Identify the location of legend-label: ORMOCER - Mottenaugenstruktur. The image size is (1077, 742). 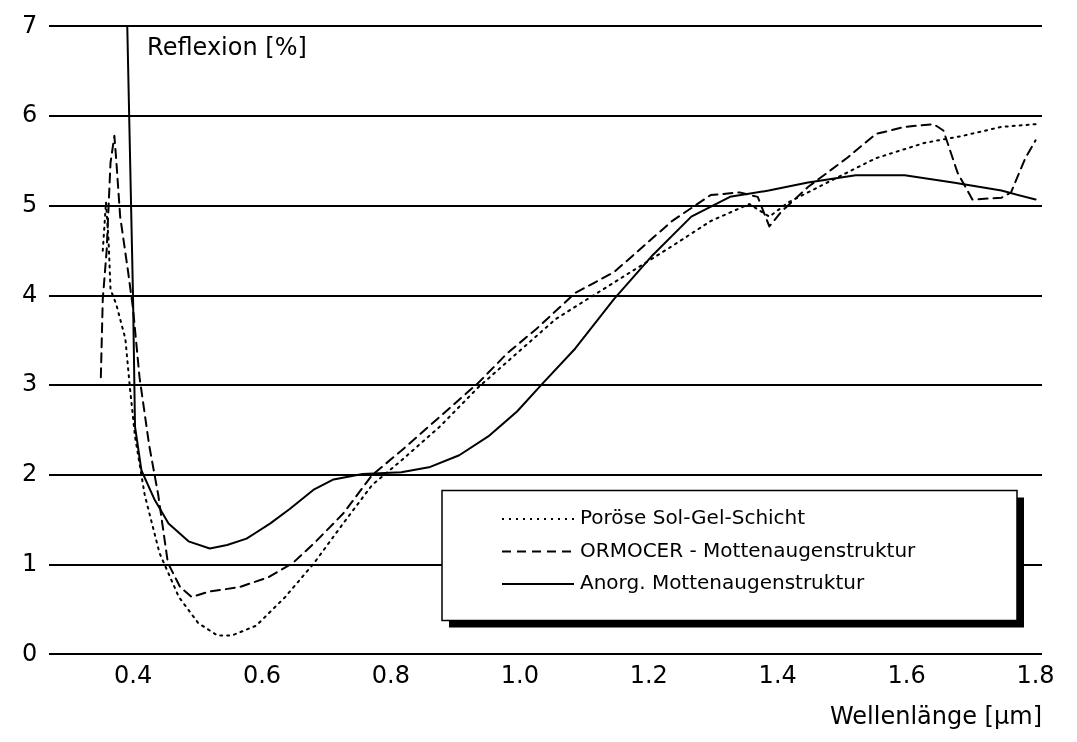
(748, 549).